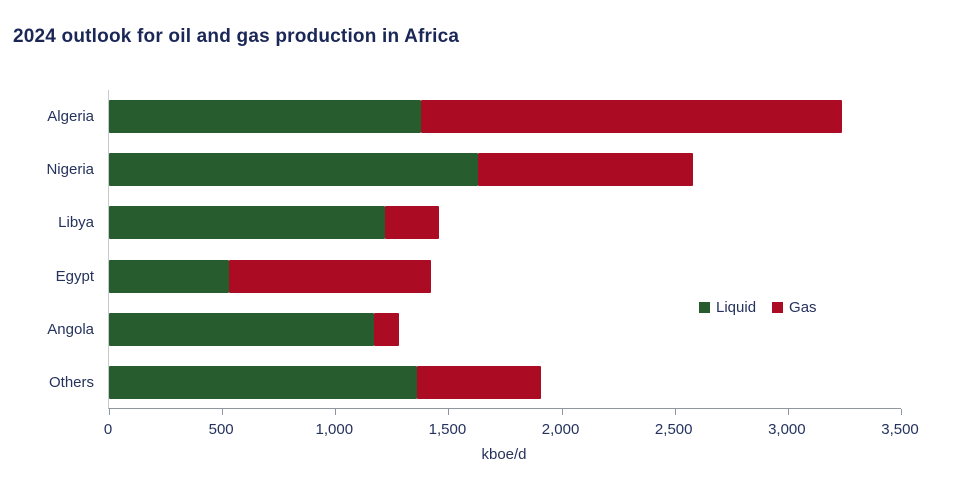 This screenshot has width=960, height=478. Describe the element at coordinates (673, 429) in the screenshot. I see `x-tick-label: 2,500` at that location.